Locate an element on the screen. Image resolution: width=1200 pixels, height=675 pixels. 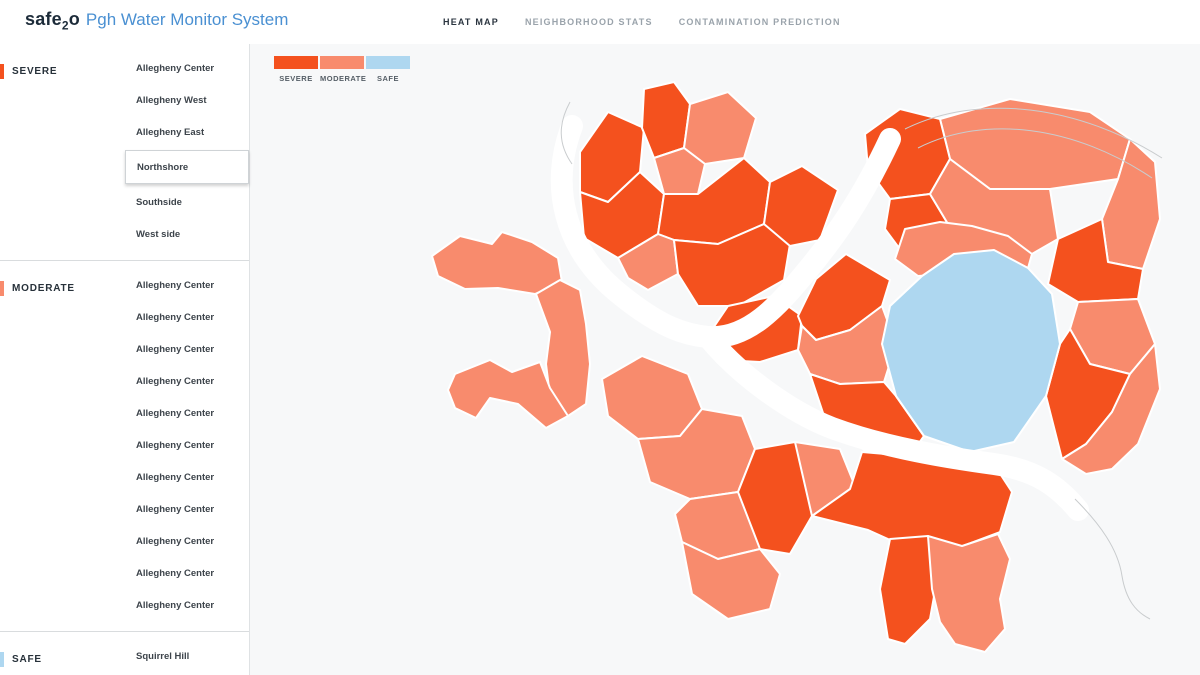
section-items: Squirrel Hill Shadyside is located at coordinates (187, 657).